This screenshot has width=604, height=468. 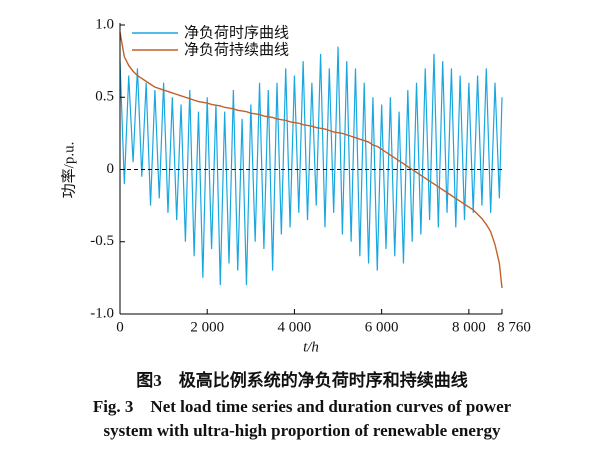 What do you see at coordinates (68, 170) in the screenshot?
I see `y-axis-label: 功率/p.u.` at bounding box center [68, 170].